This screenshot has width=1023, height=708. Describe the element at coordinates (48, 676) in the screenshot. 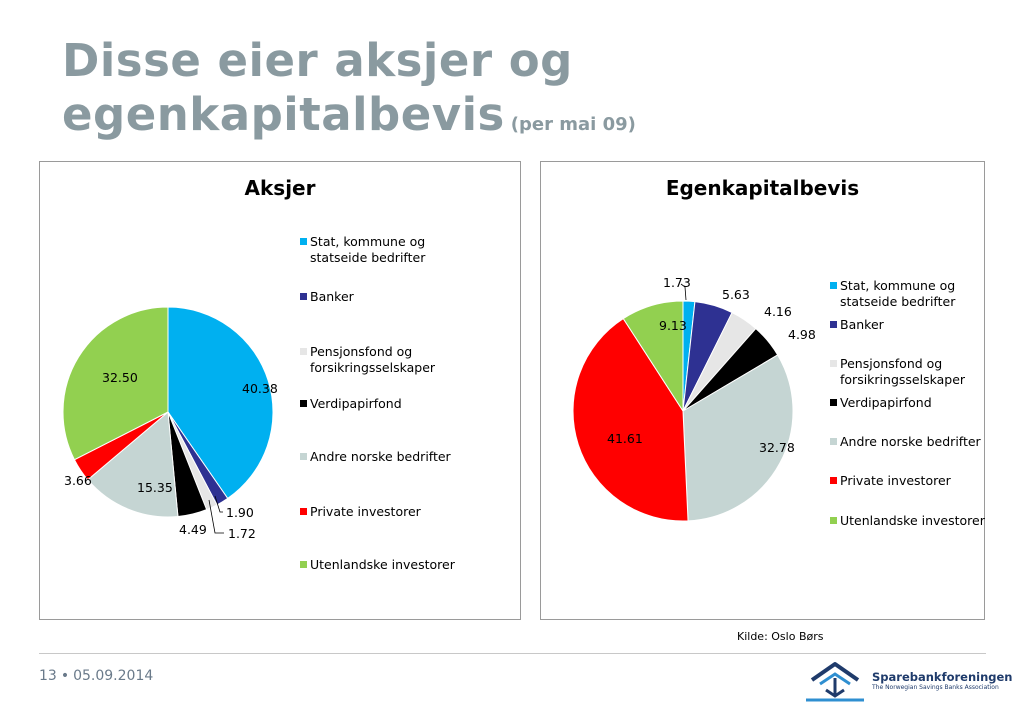

I see `page-number: 13` at that location.